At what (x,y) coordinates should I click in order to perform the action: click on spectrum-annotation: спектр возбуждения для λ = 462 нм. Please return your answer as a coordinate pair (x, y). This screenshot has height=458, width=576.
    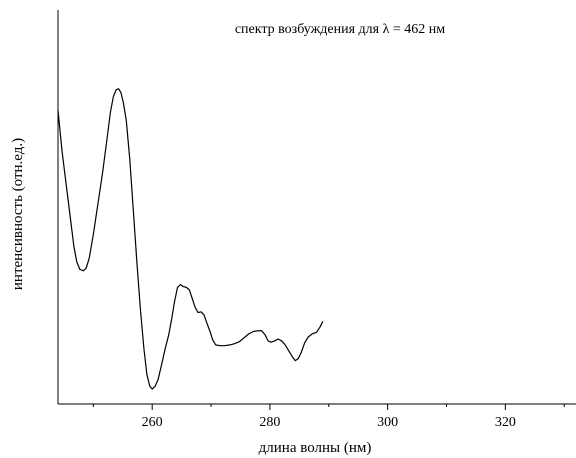
    Looking at the image, I should click on (340, 29).